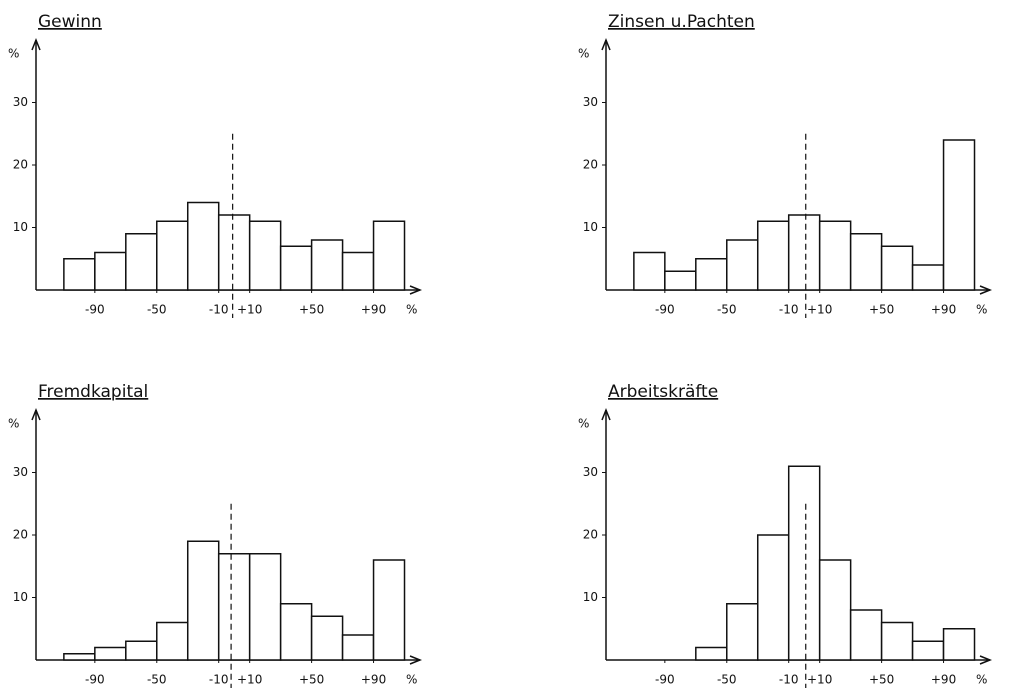 This screenshot has width=1012, height=698. Describe the element at coordinates (681, 22) in the screenshot. I see `chart-title: Zinsen u.Pachten` at that location.